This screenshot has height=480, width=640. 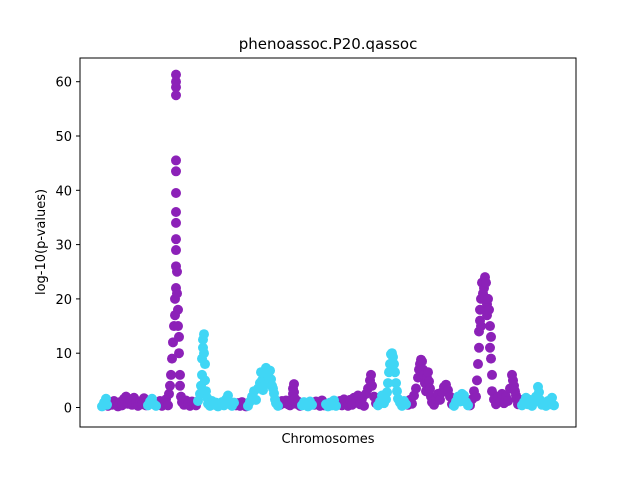 What do you see at coordinates (63, 137) in the screenshot?
I see `y-tick-label: 50` at bounding box center [63, 137].